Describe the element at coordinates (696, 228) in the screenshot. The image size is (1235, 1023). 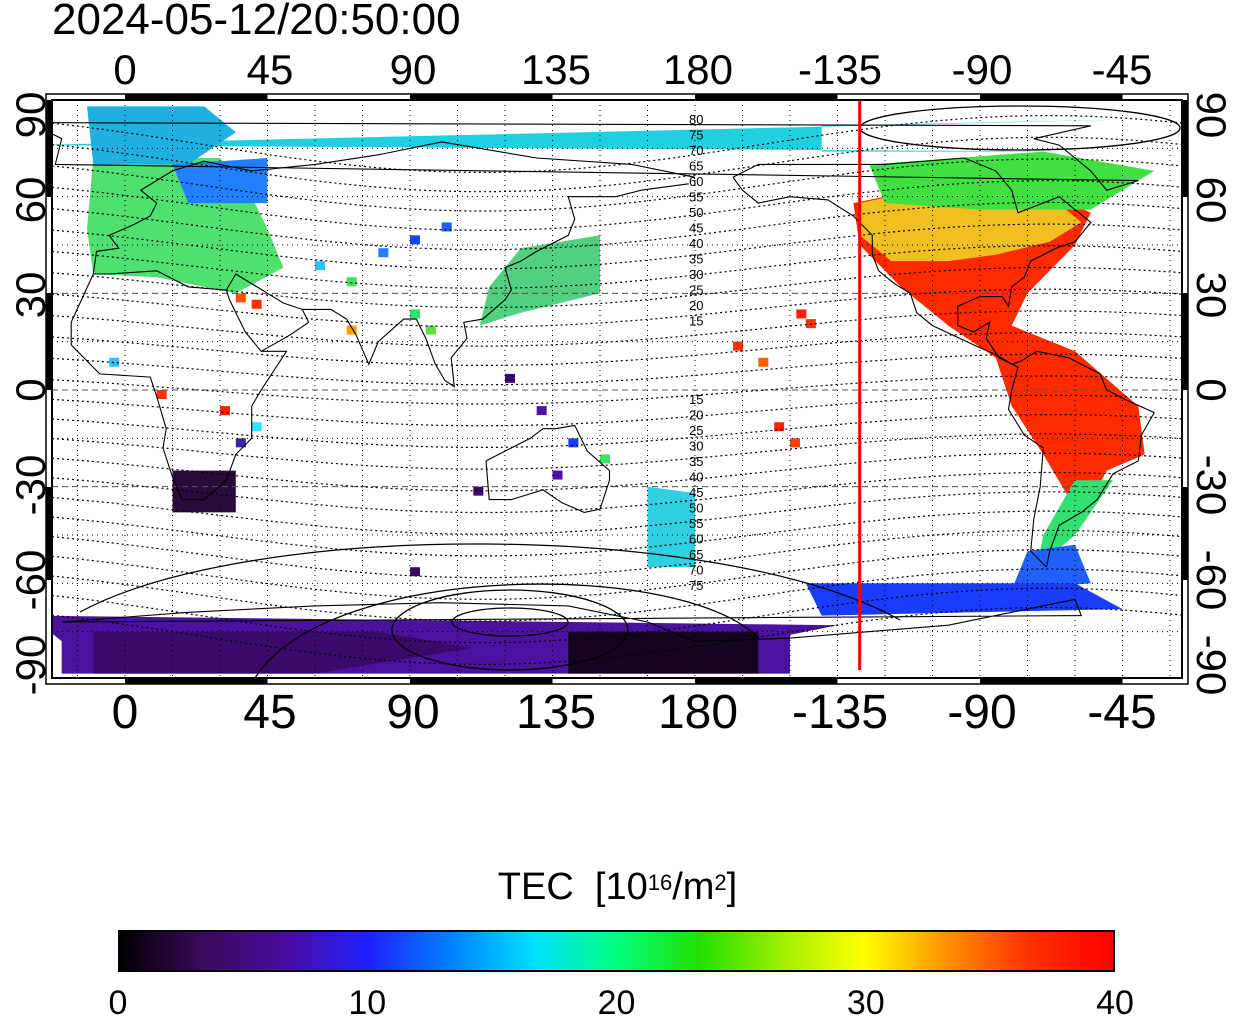
I see `contour-label: 45` at that location.